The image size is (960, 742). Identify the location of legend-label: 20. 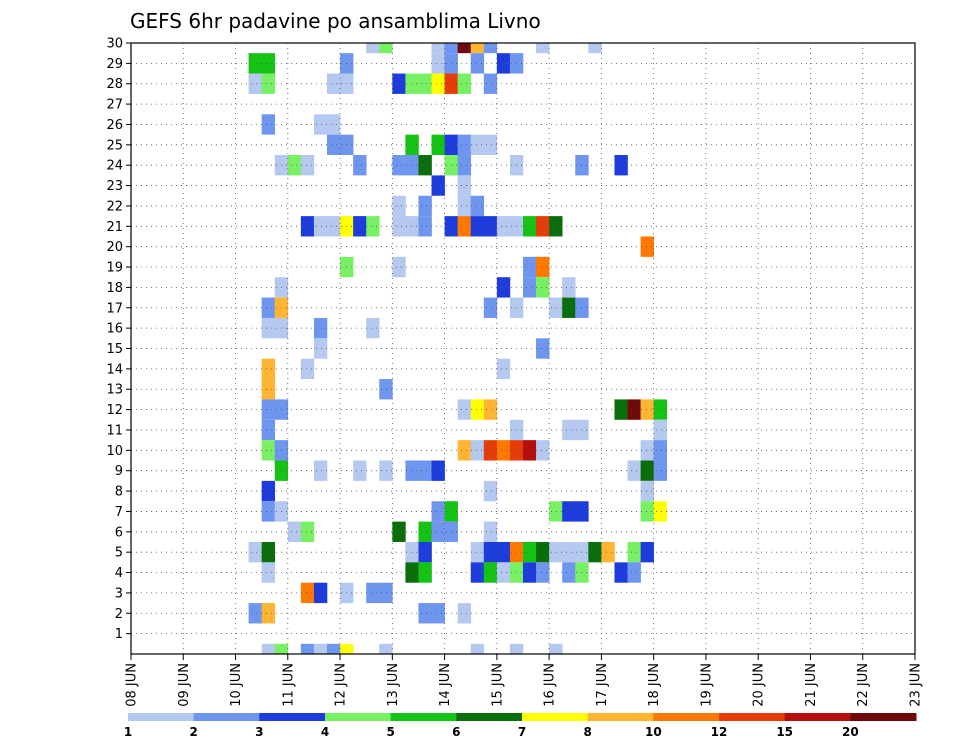
(850, 732).